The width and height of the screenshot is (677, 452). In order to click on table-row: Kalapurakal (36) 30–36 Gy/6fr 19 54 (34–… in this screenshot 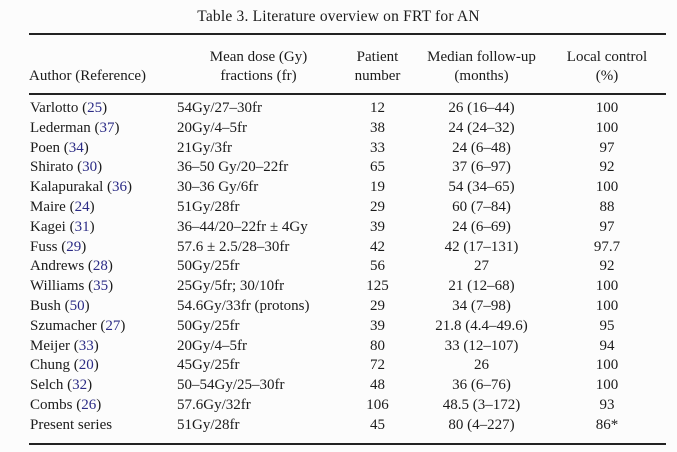, I will do `click(347, 188)`.